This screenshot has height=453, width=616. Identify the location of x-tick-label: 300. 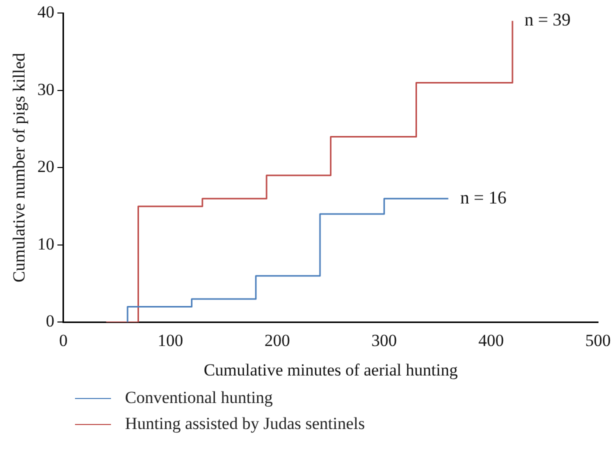
(384, 340).